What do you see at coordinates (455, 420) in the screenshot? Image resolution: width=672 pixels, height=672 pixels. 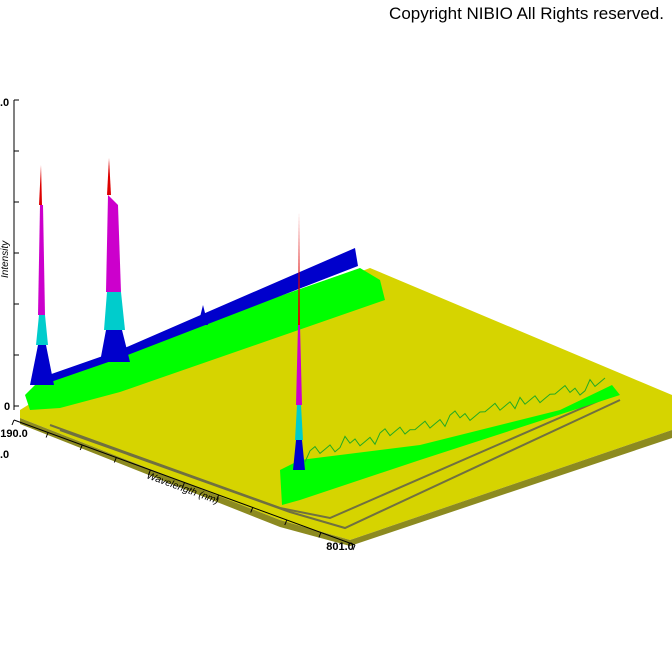 I see `noise-trace` at bounding box center [455, 420].